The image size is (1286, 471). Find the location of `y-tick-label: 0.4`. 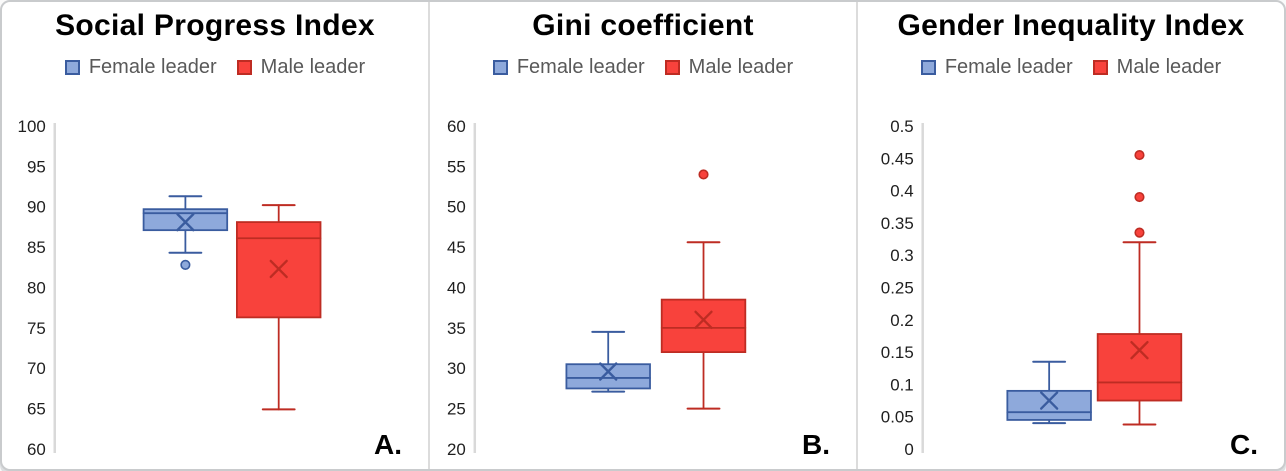

y-tick-label: 0.4 is located at coordinates (902, 191).